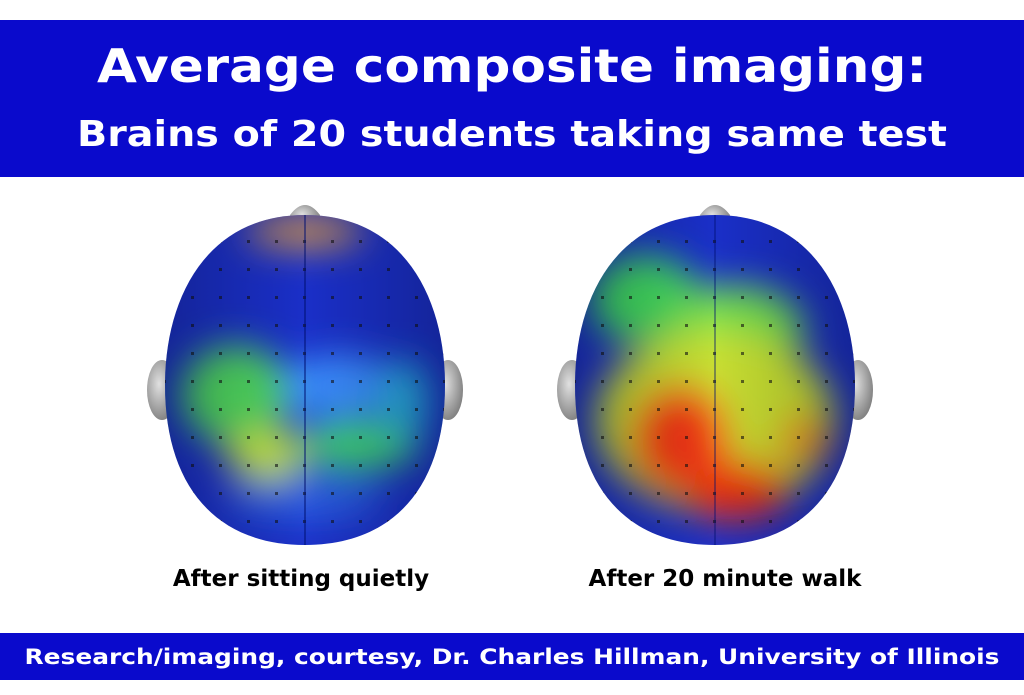 The width and height of the screenshot is (1024, 695). What do you see at coordinates (726, 579) in the screenshot?
I see `caption: After 20 minute walk` at bounding box center [726, 579].